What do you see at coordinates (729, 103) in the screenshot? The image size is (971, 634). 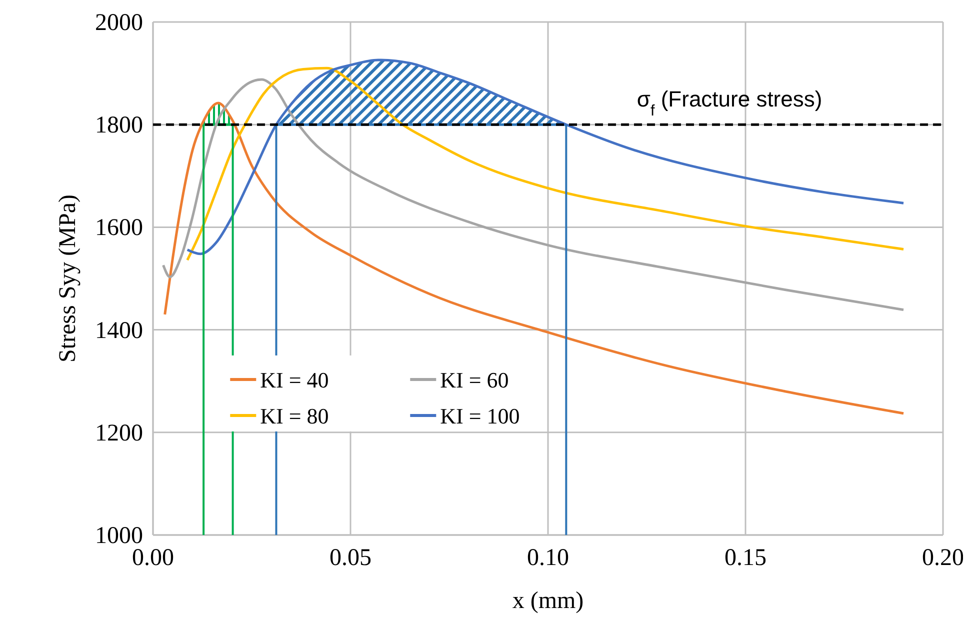 I see `ref-line-label: σ$_{f}$ (Fracture stress)` at bounding box center [729, 103].